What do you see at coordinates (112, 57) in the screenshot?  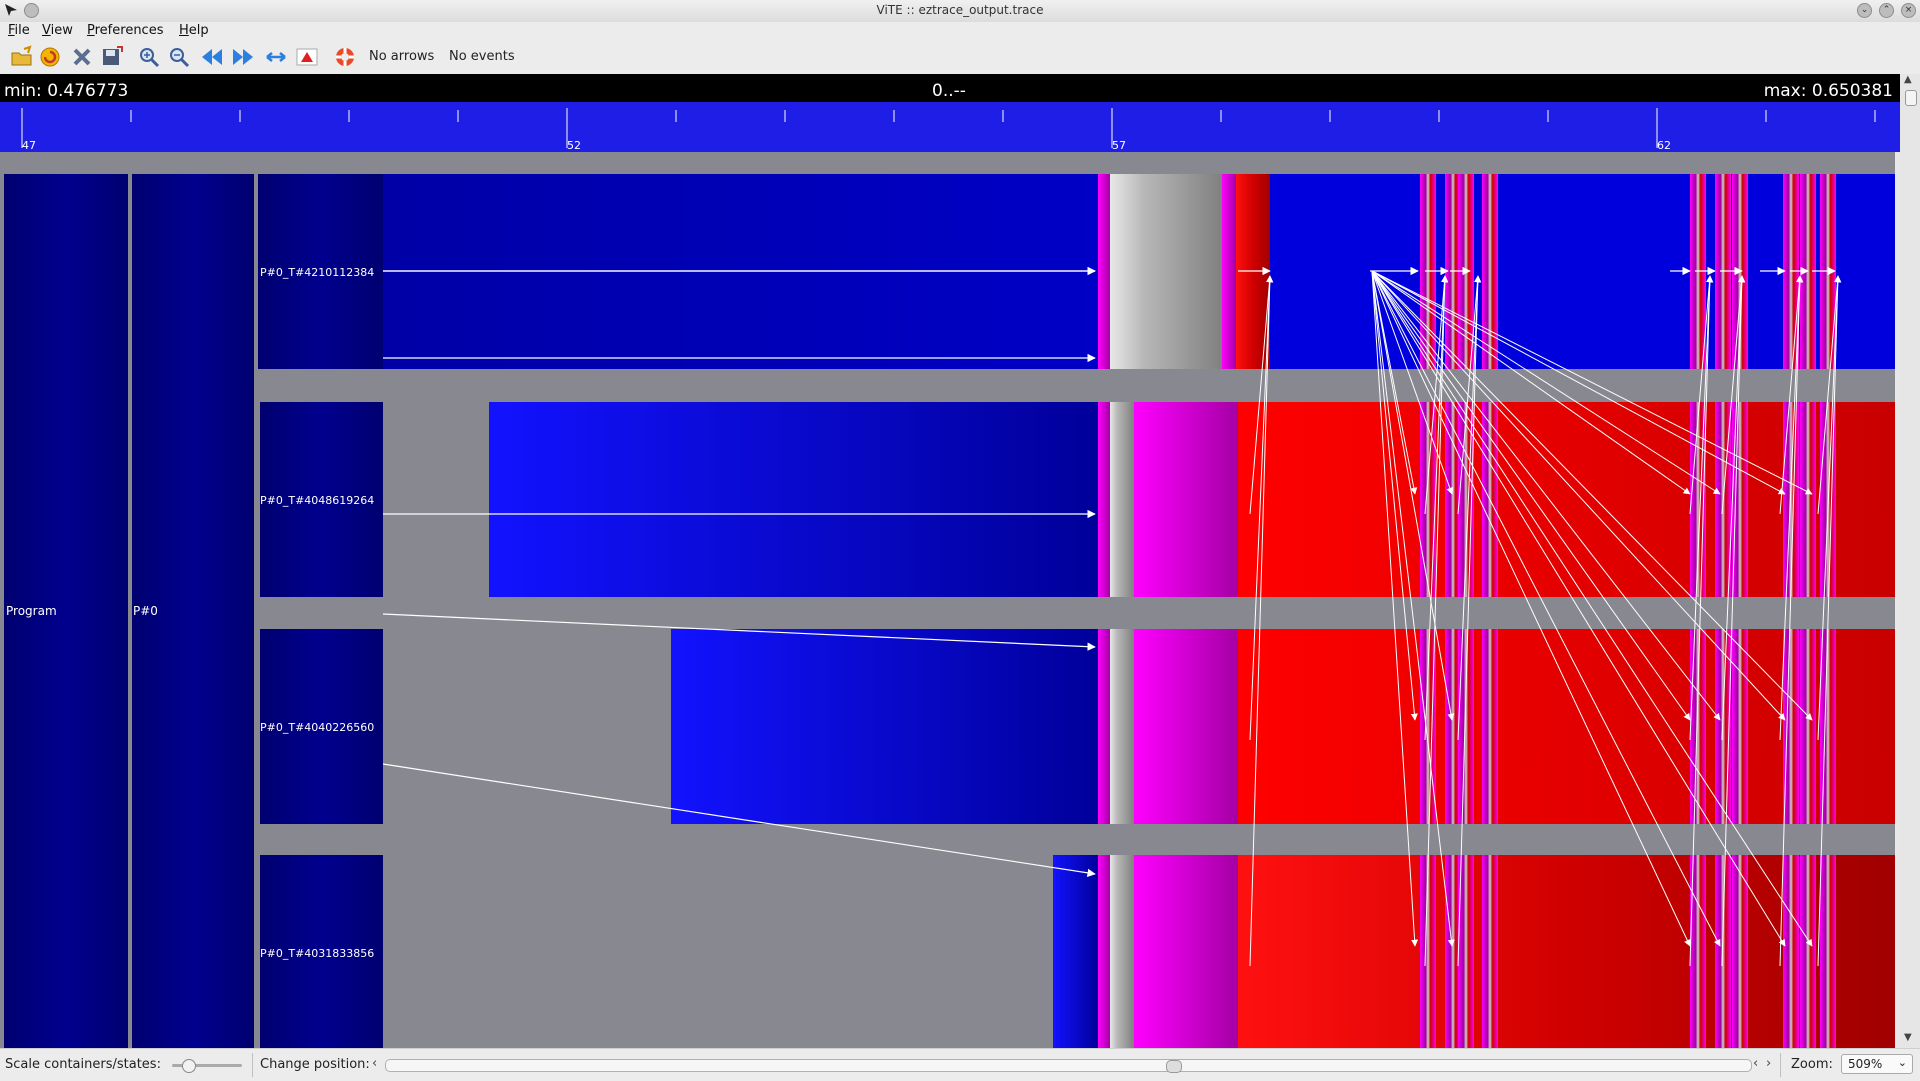 I see `export-icon` at bounding box center [112, 57].